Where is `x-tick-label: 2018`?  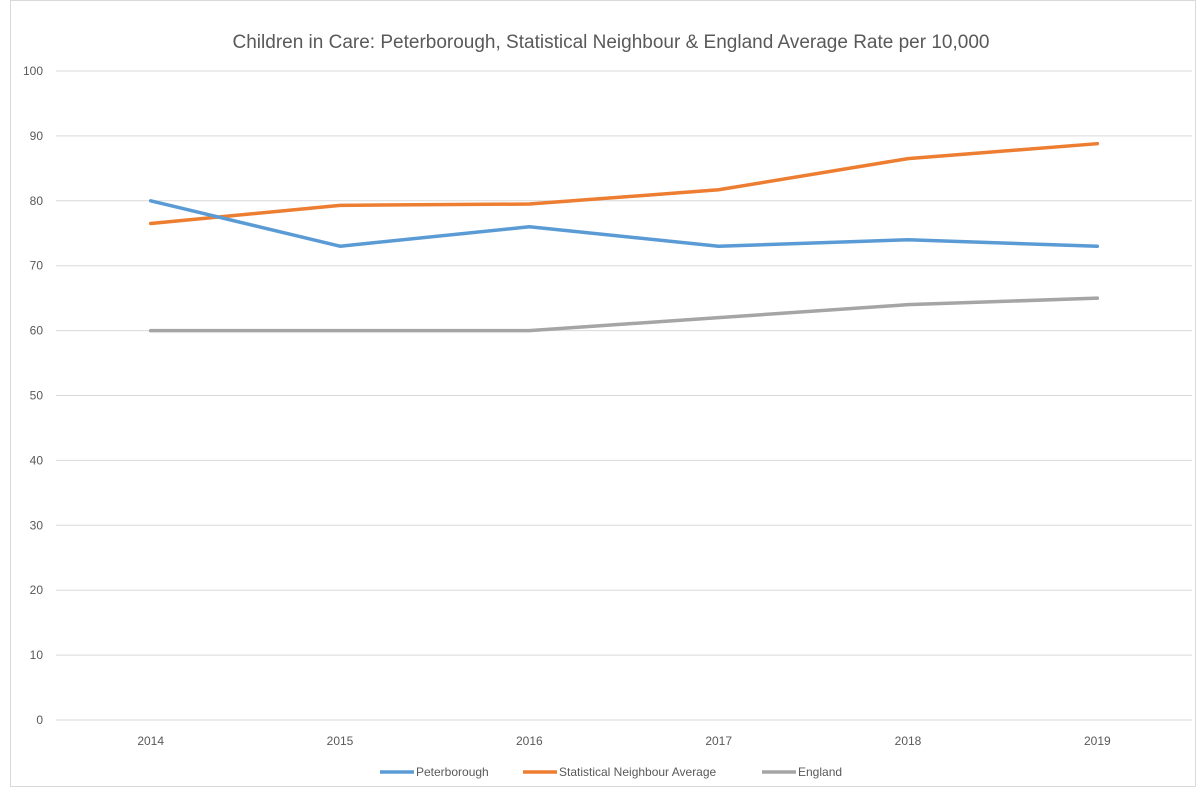 x-tick-label: 2018 is located at coordinates (908, 741).